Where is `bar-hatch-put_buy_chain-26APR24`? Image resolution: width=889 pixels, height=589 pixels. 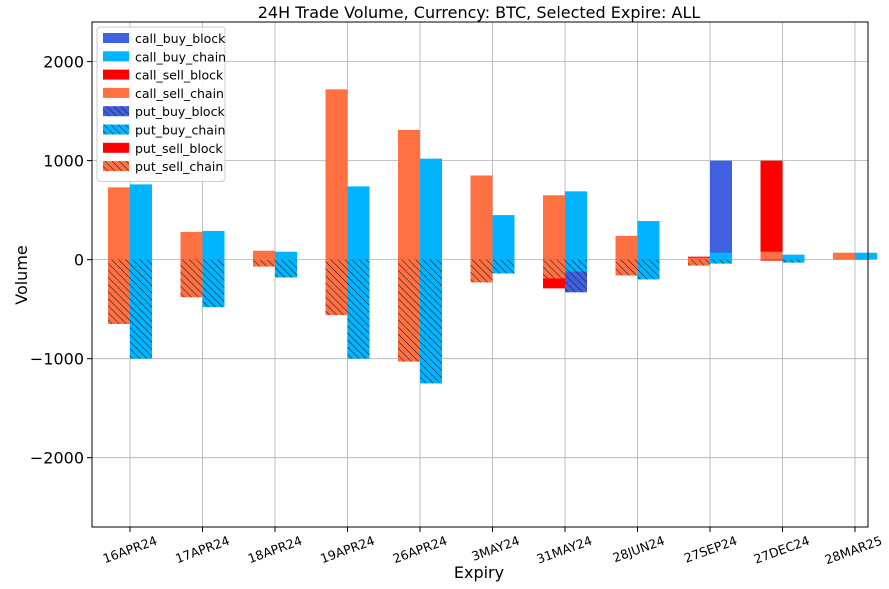 bar-hatch-put_buy_chain-26APR24 is located at coordinates (431, 321).